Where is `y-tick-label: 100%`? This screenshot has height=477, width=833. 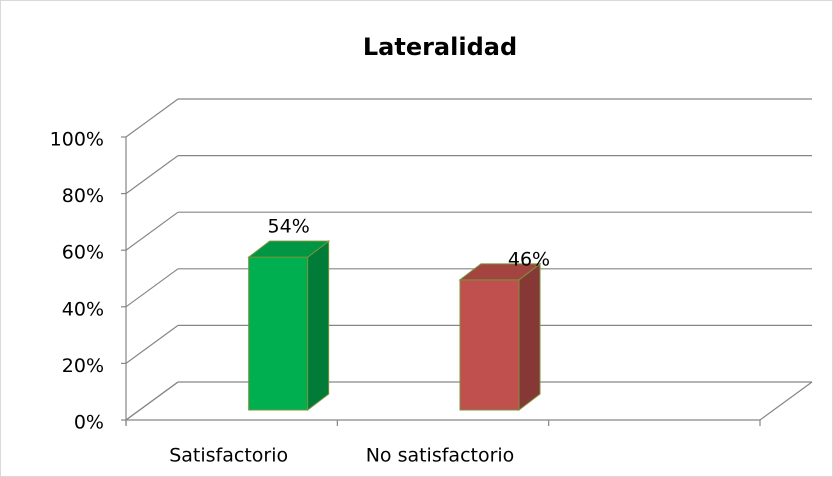
y-tick-label: 100% is located at coordinates (77, 140).